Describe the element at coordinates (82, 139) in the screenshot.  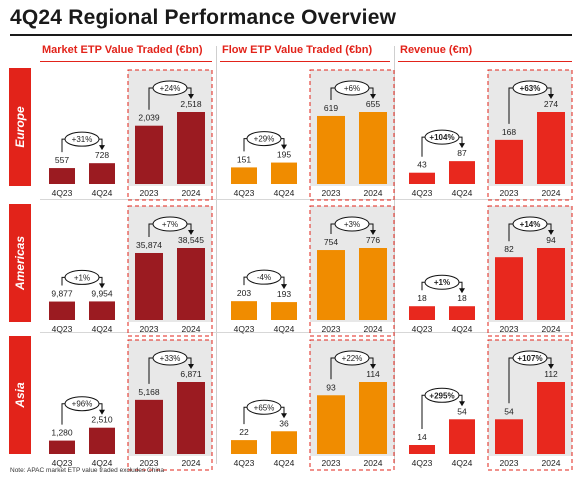
I see `change-label-quarterly-market-europe: +31%` at that location.